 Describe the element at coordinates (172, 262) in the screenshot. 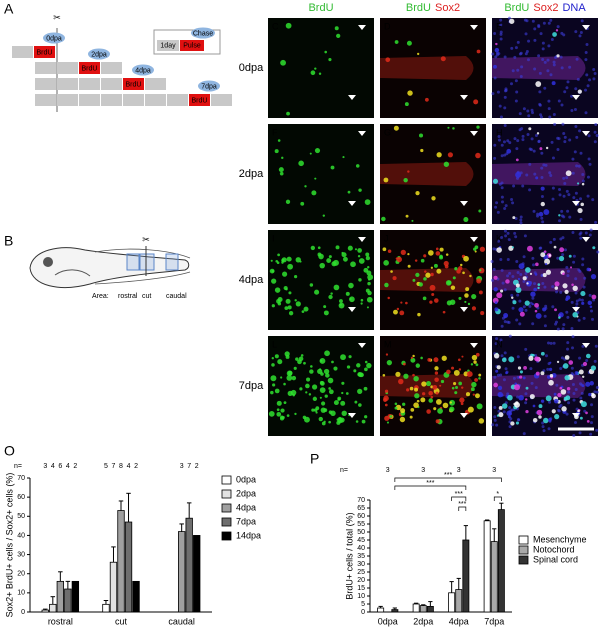

I see `area-box` at that location.